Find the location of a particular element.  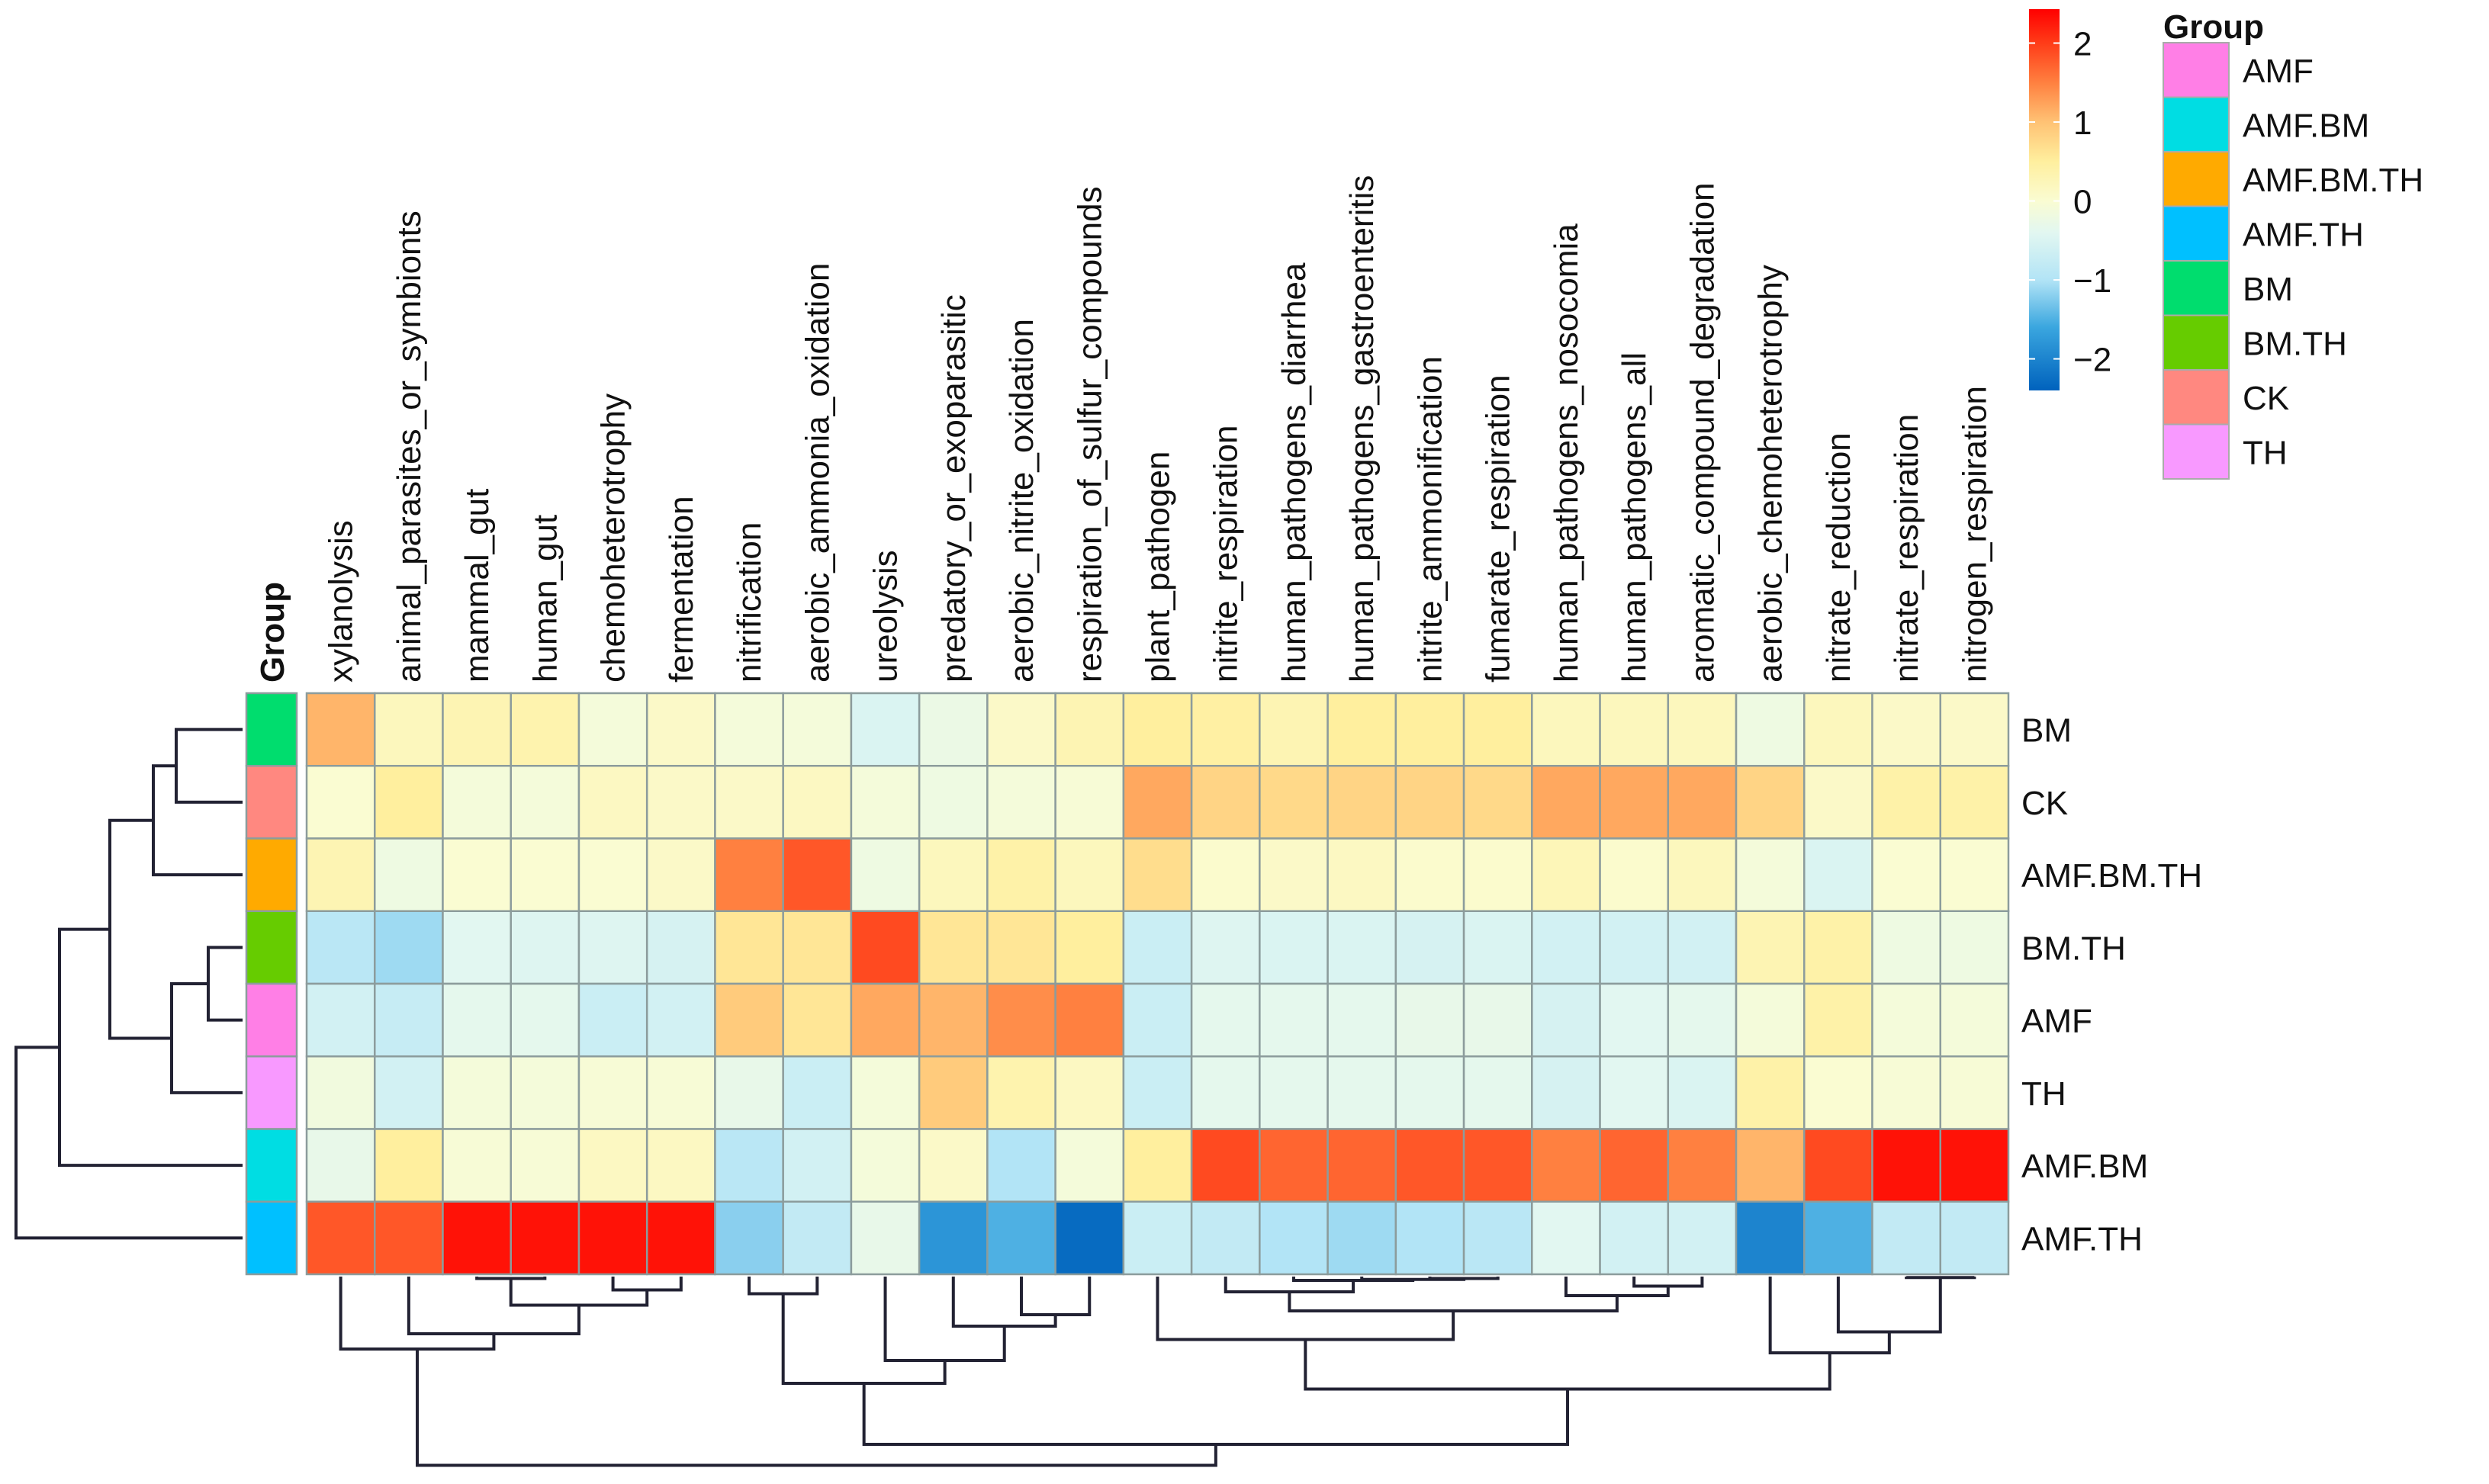

column-label: aerobic_ammonia_oxidation is located at coordinates (817, 473).